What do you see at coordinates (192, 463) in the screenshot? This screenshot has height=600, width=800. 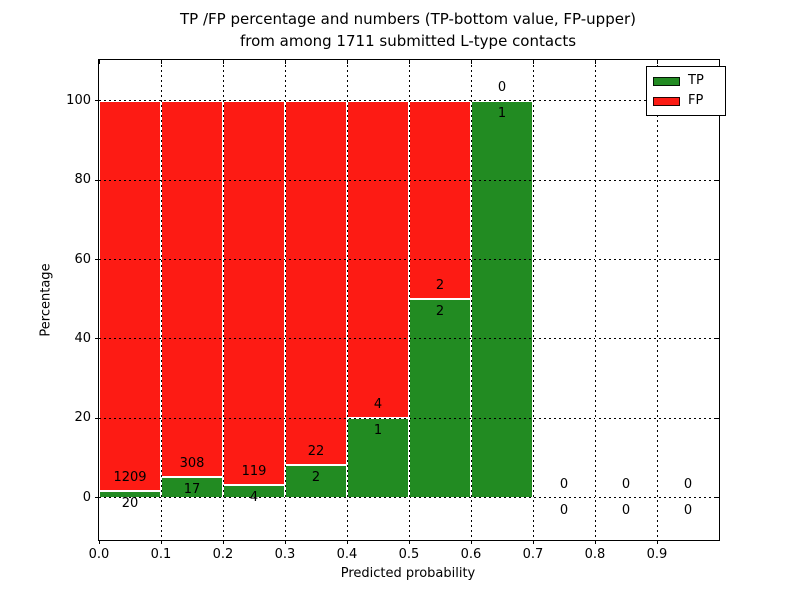 I see `fp-count-label: 308` at bounding box center [192, 463].